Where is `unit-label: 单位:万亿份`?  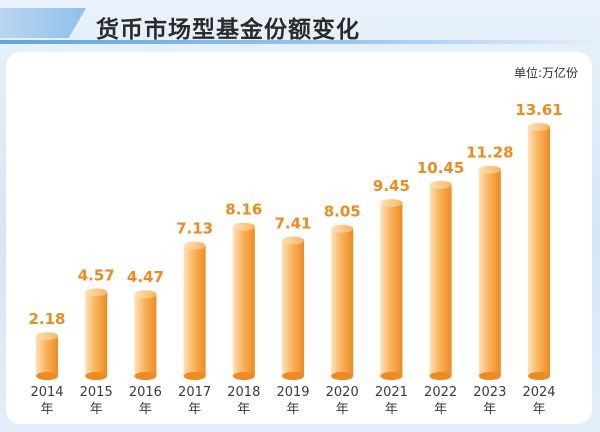
unit-label: 单位:万亿份 is located at coordinates (545, 73).